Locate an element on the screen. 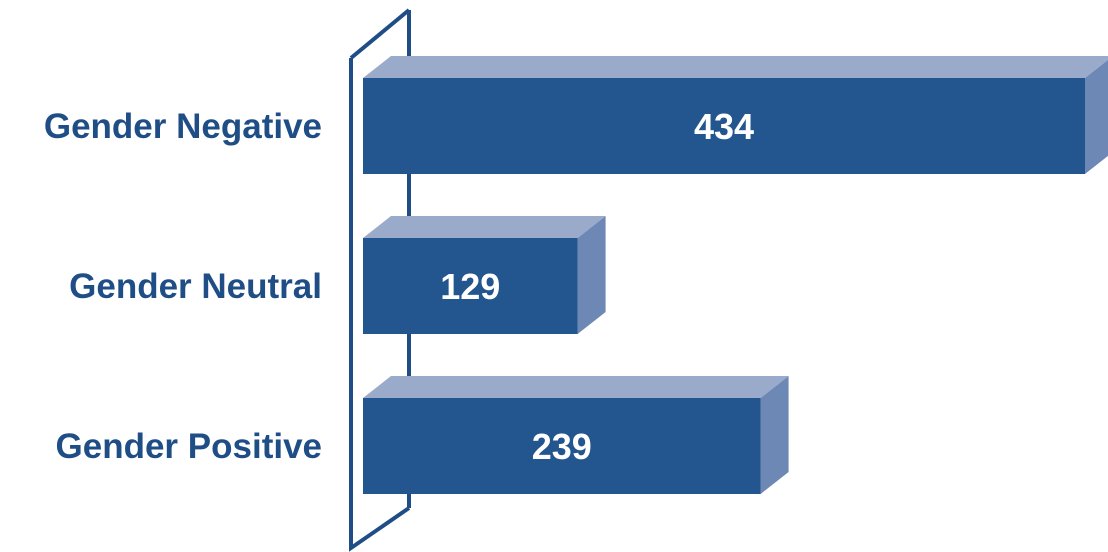 This screenshot has width=1108, height=552. bar-2: 129 is located at coordinates (484, 275).